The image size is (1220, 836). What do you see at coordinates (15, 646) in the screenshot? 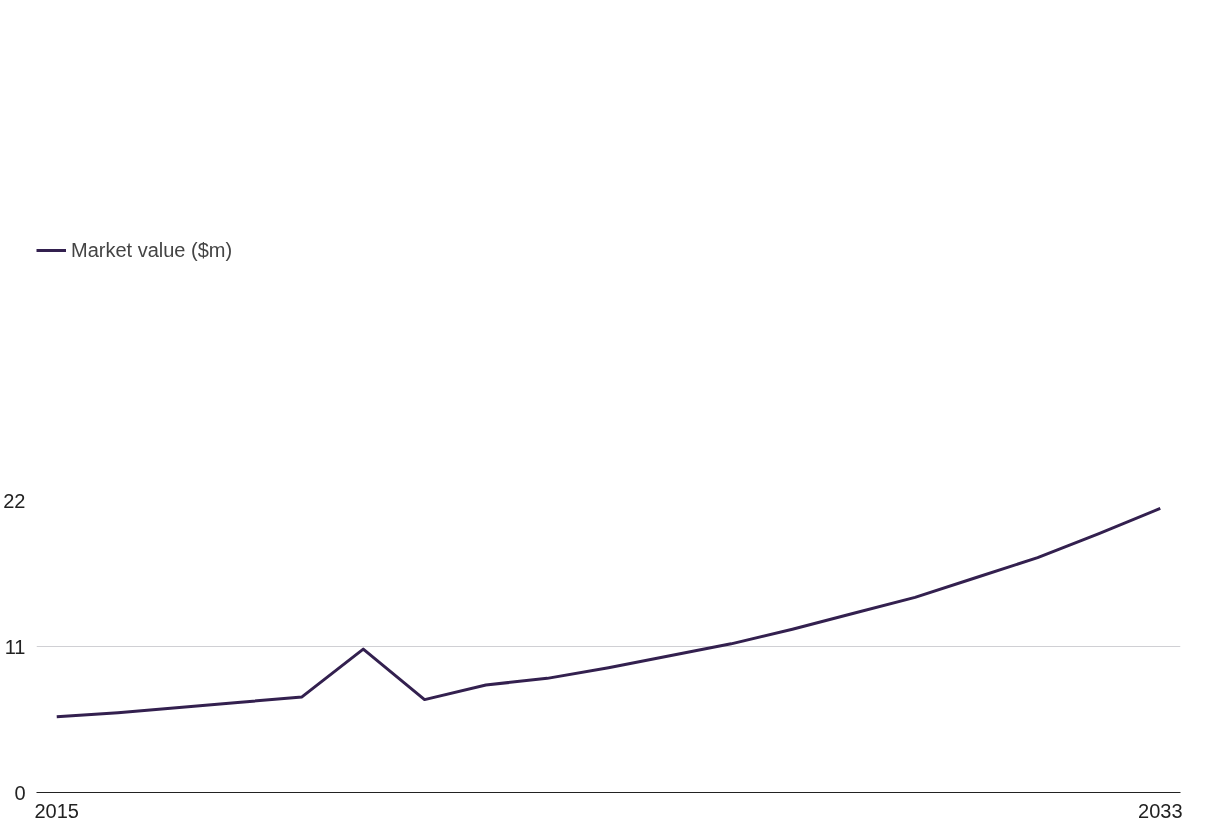
I see `y-tick-label: 11` at bounding box center [15, 646].